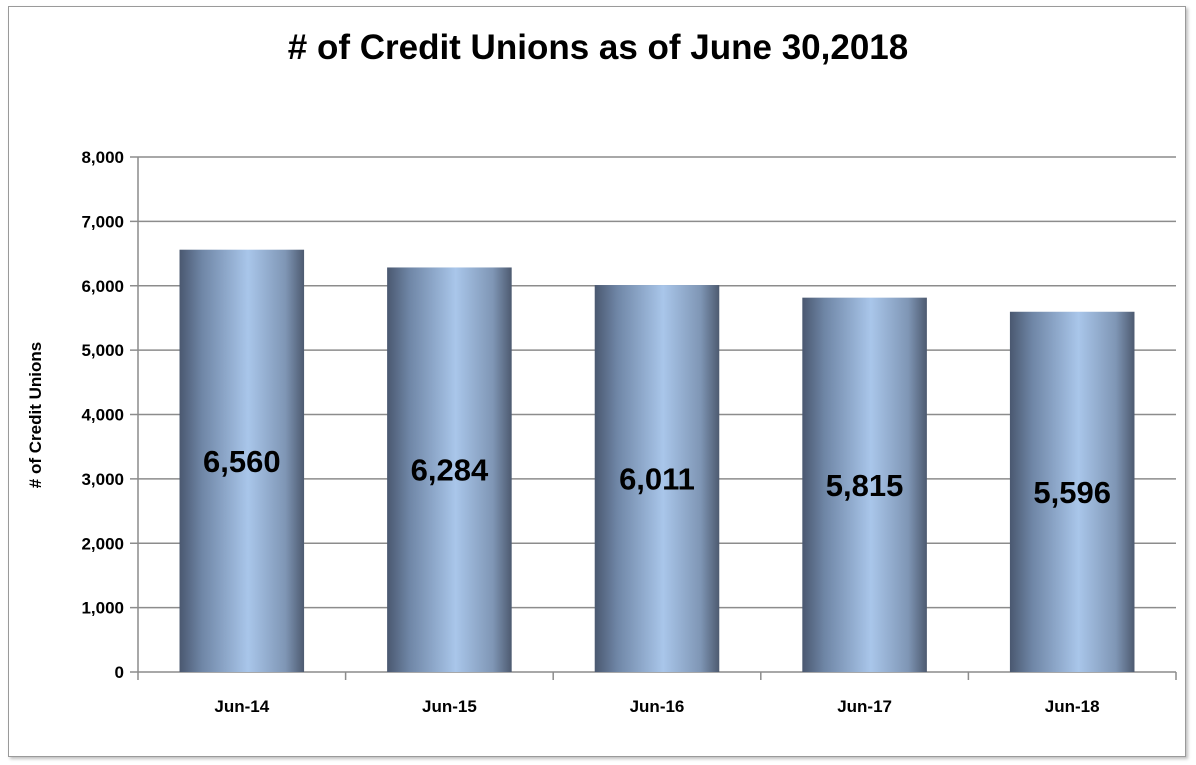 The image size is (1196, 765). I want to click on y-tick-label: 3,000, so click(102, 479).